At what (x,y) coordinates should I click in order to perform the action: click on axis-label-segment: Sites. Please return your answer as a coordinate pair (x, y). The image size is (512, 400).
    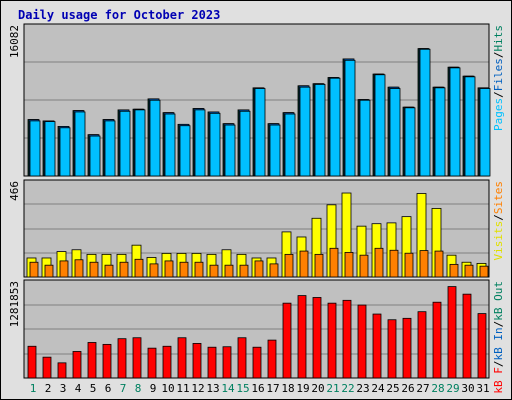
    Looking at the image, I should click on (498, 197).